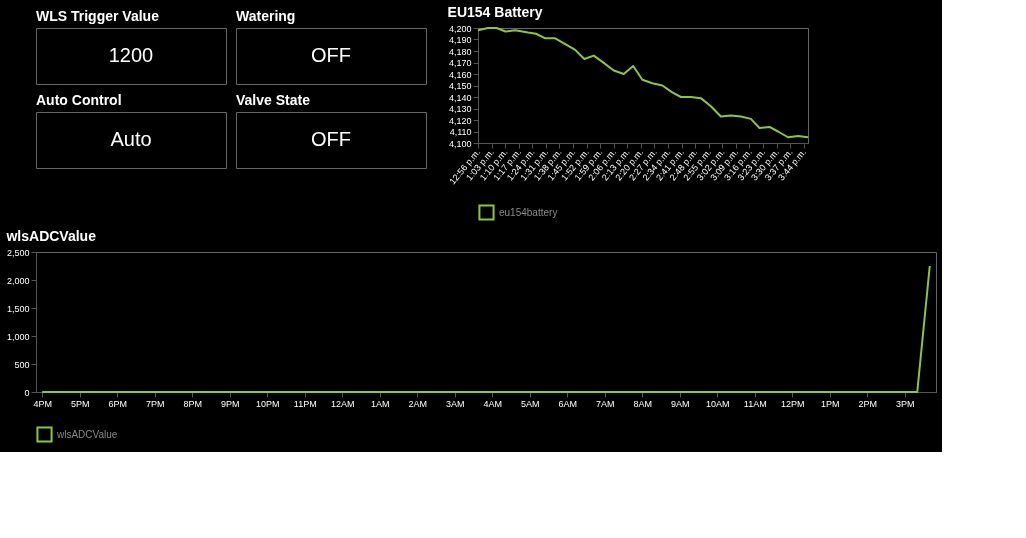 Image resolution: width=1026 pixels, height=538 pixels. What do you see at coordinates (193, 403) in the screenshot?
I see `x-tick-label: 8PM` at bounding box center [193, 403].